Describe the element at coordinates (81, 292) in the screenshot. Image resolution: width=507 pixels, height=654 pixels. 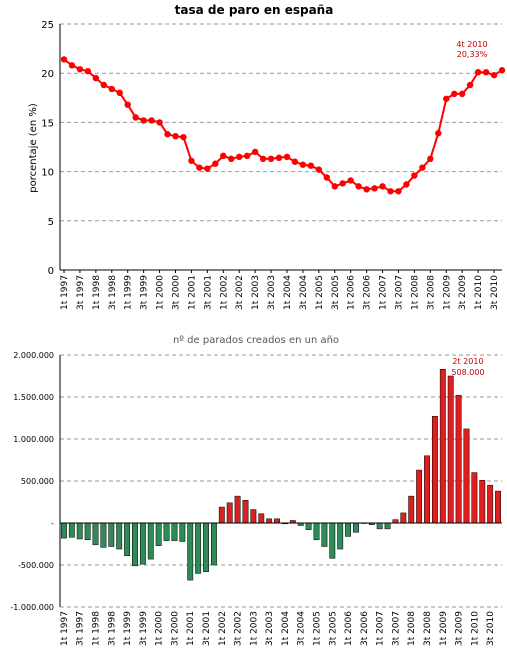
I see `chart1-x-tick-label: 3t 1997` at that location.